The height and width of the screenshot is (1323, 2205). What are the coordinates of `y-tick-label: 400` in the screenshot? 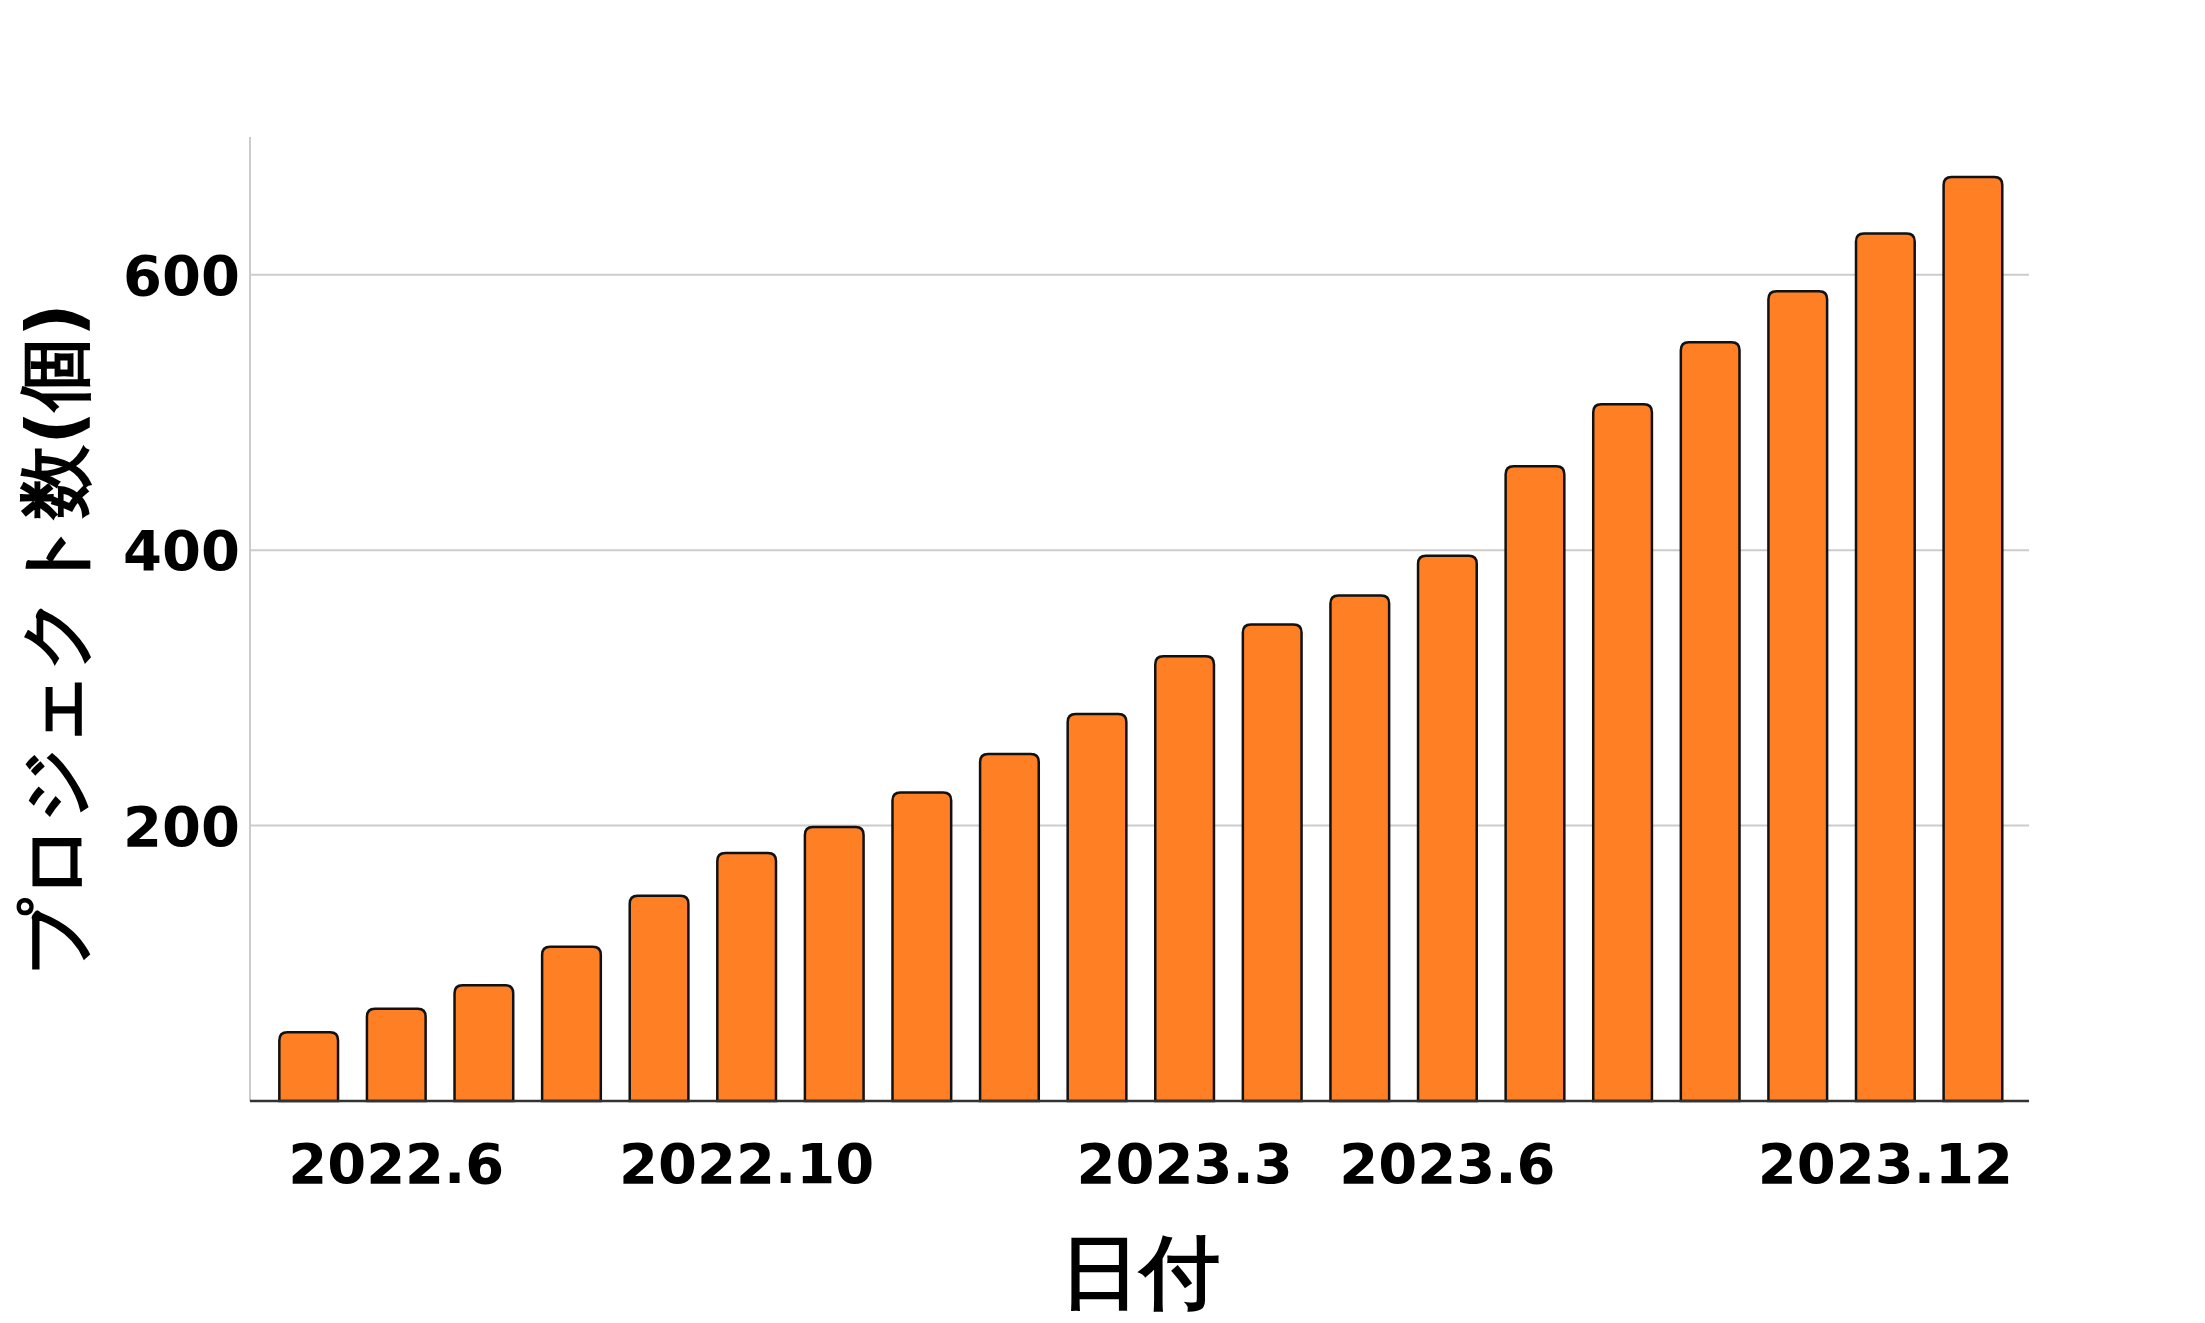 It's located at (181, 551).